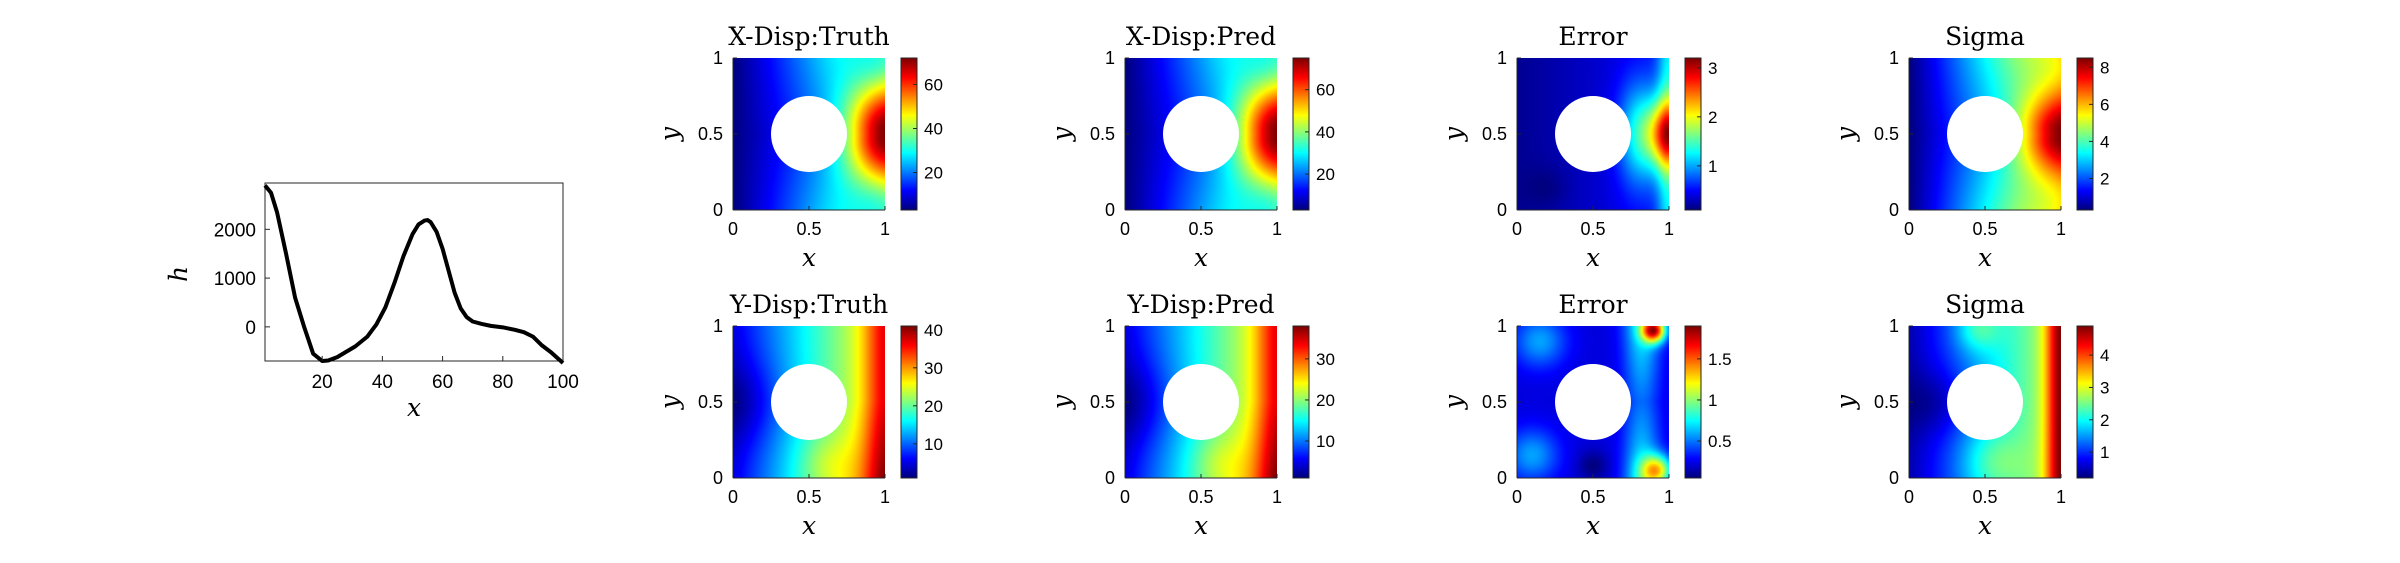 Image resolution: width=2400 pixels, height=563 pixels. What do you see at coordinates (382, 382) in the screenshot?
I see `x-tick-label: 40` at bounding box center [382, 382].